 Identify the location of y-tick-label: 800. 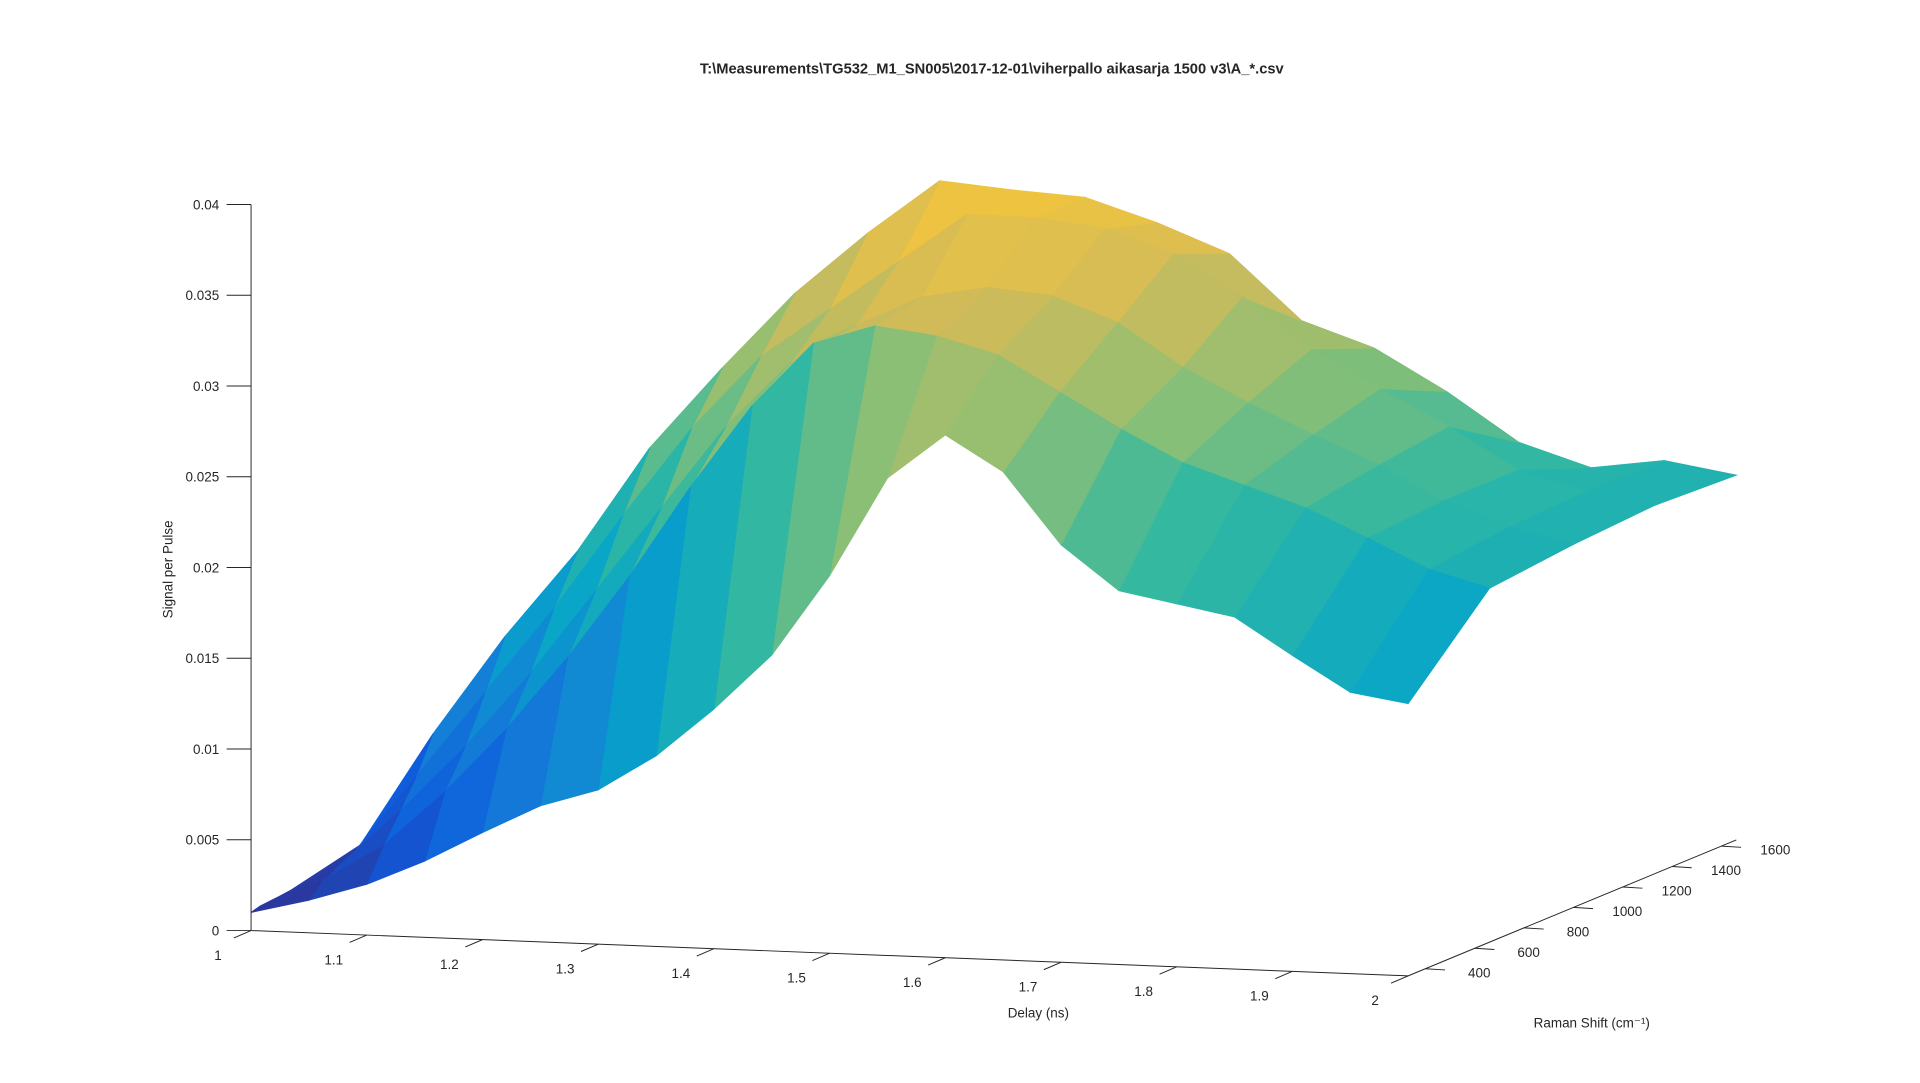
(1578, 931).